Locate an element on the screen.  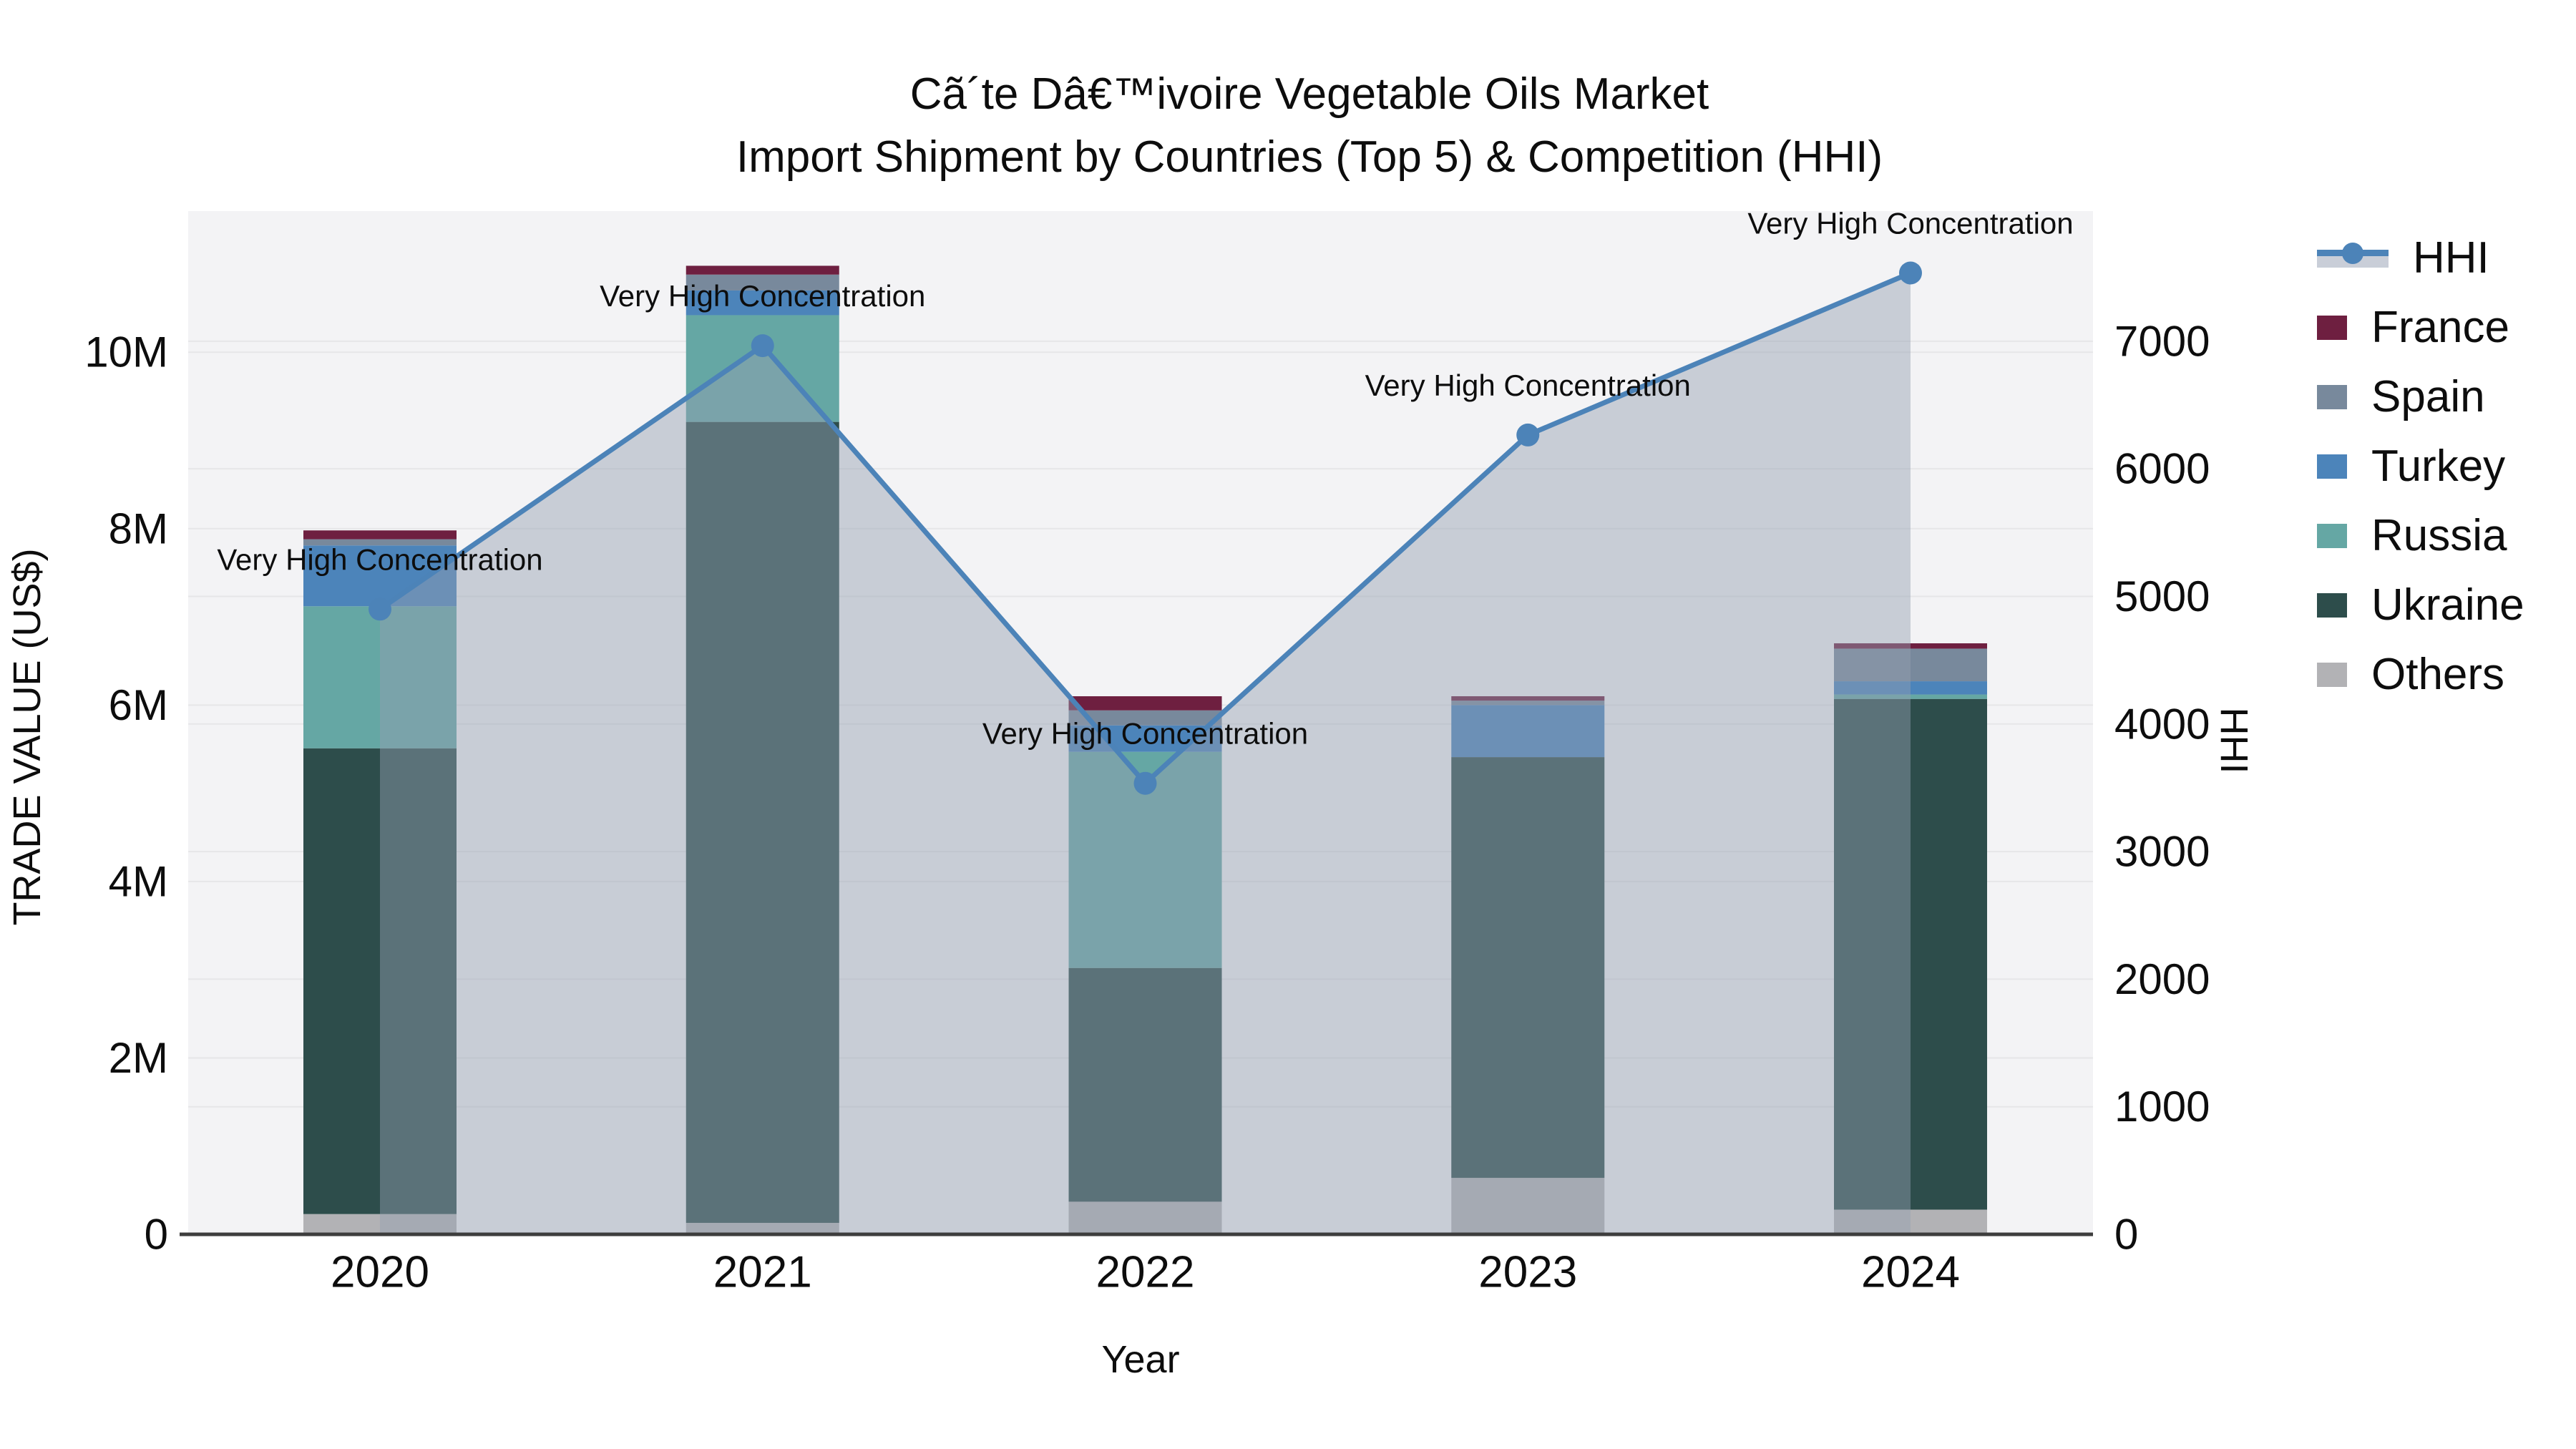
bar-segment-france-2021 is located at coordinates (762, 270).